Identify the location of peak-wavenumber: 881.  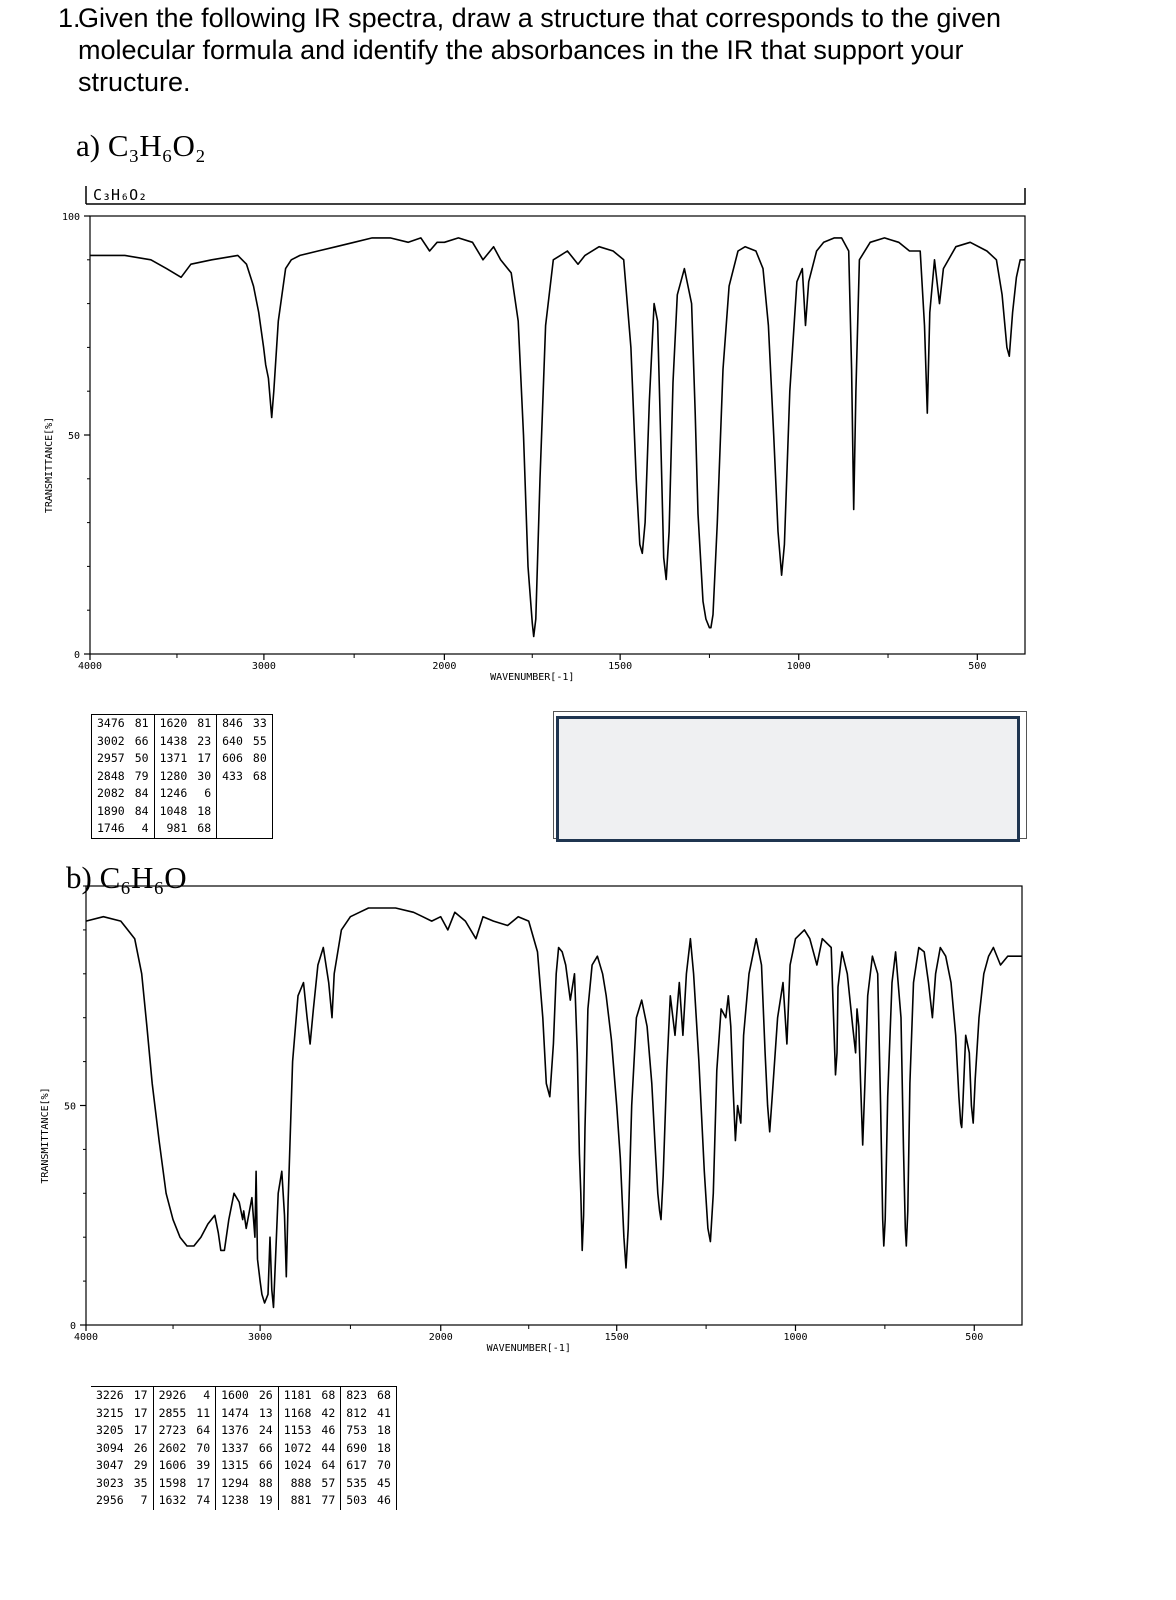
(301, 1500).